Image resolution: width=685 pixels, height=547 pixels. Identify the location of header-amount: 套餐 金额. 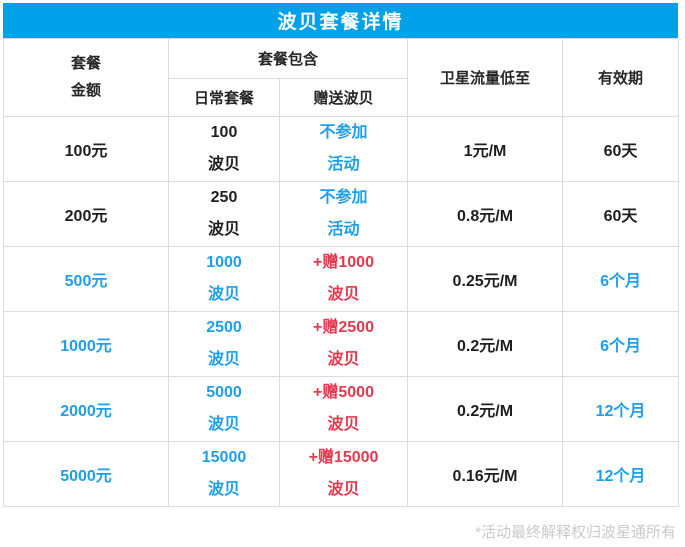
(86, 77).